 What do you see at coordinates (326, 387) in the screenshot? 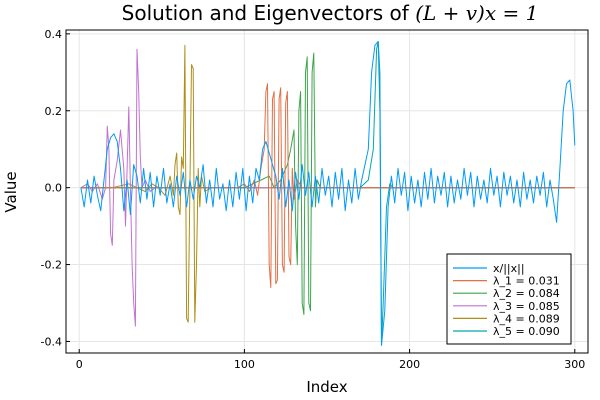
I see `x-axis-label: Index` at bounding box center [326, 387].